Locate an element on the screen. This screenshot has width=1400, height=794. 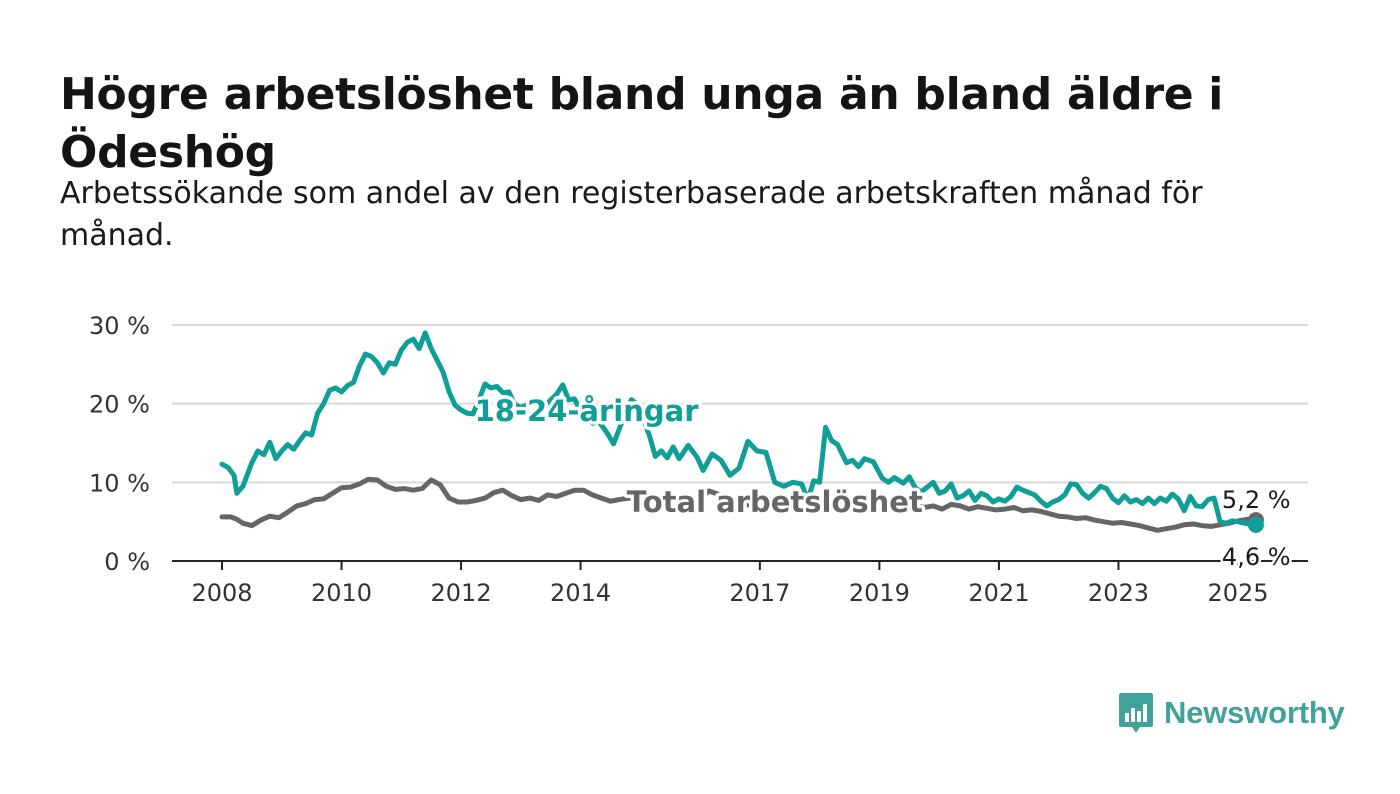
end-value-total: 5,2 % is located at coordinates (1256, 500).